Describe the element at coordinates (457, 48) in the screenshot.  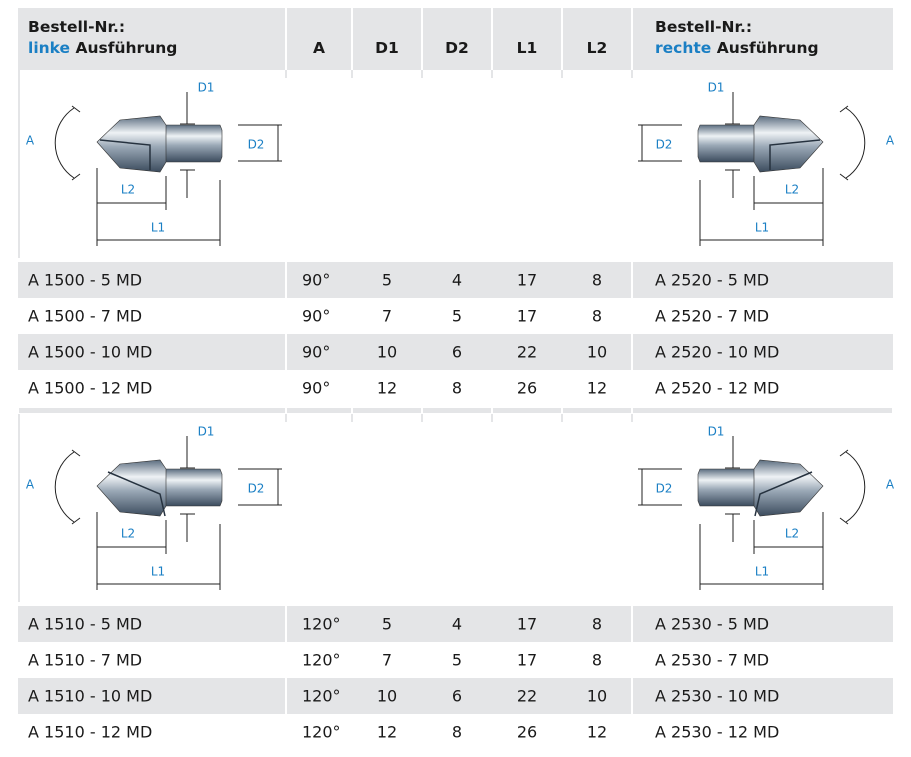
I see `column-header: D2` at that location.